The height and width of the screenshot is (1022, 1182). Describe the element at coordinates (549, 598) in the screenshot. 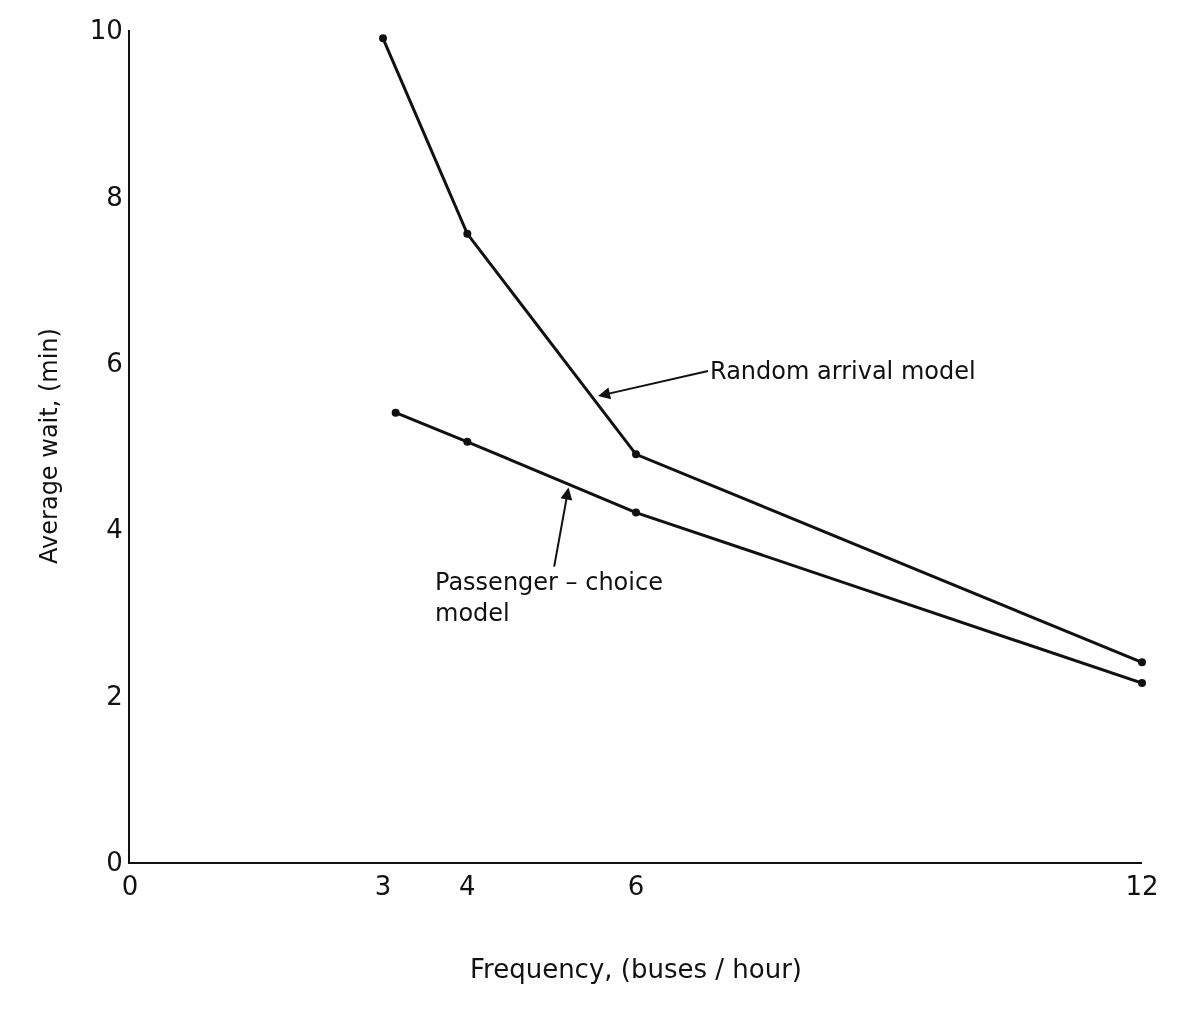

I see `annotation: Passenger – choice model` at that location.